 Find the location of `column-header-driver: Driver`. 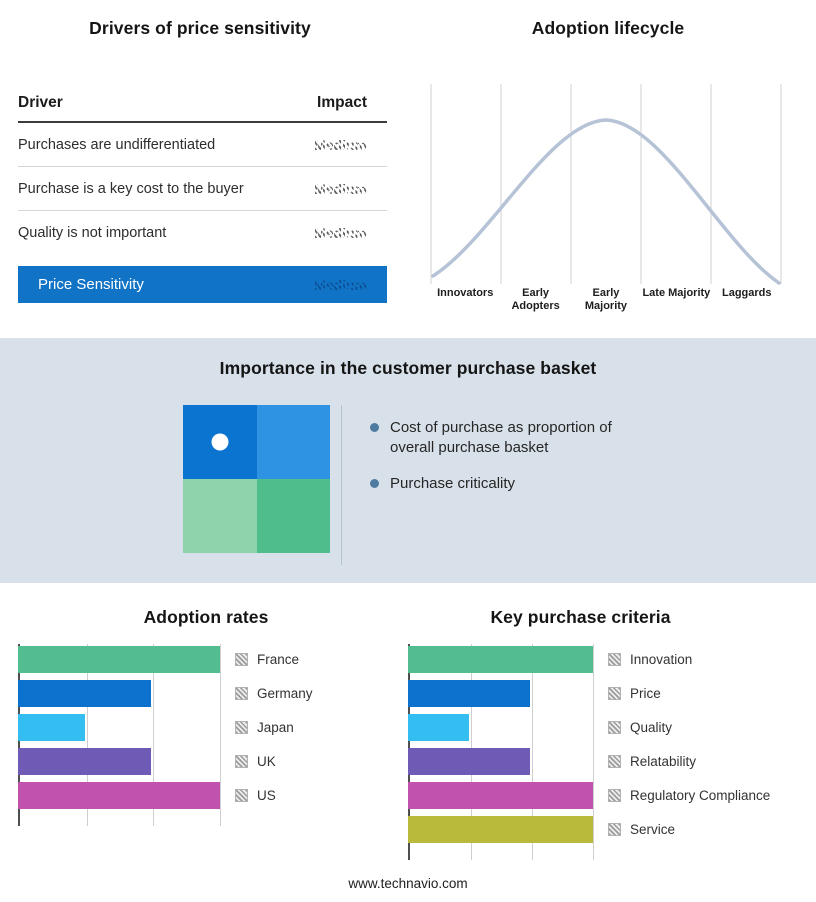

column-header-driver: Driver is located at coordinates (40, 102).